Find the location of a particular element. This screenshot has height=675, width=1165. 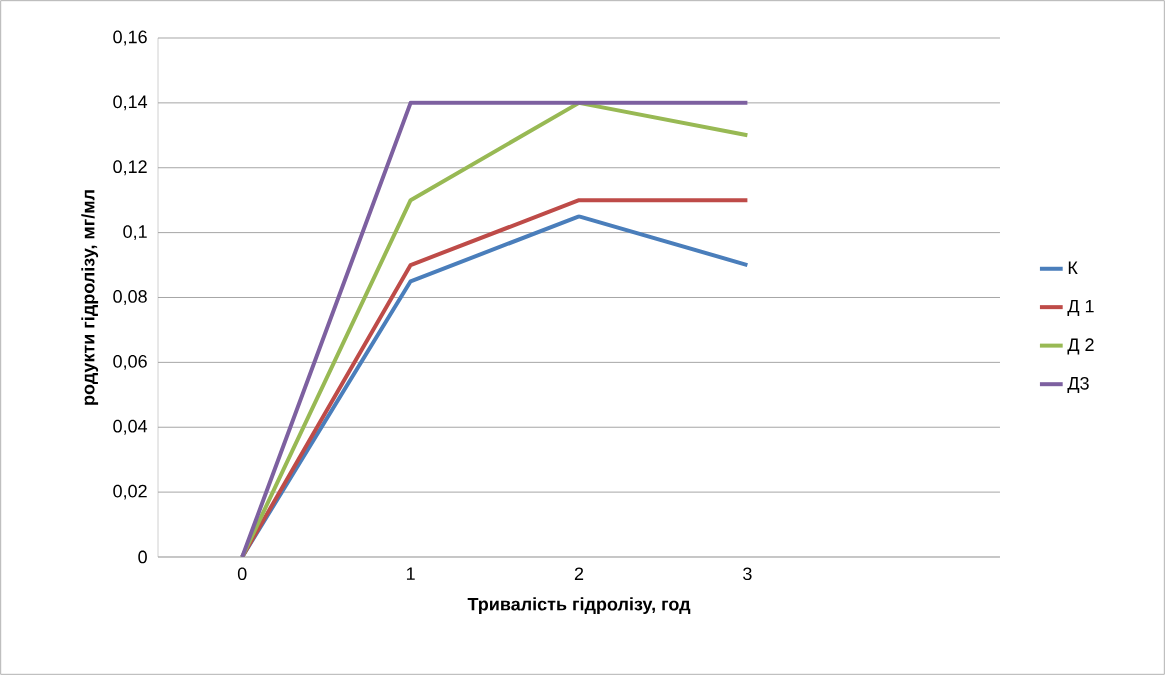

x-tick-label: 0 is located at coordinates (242, 574).